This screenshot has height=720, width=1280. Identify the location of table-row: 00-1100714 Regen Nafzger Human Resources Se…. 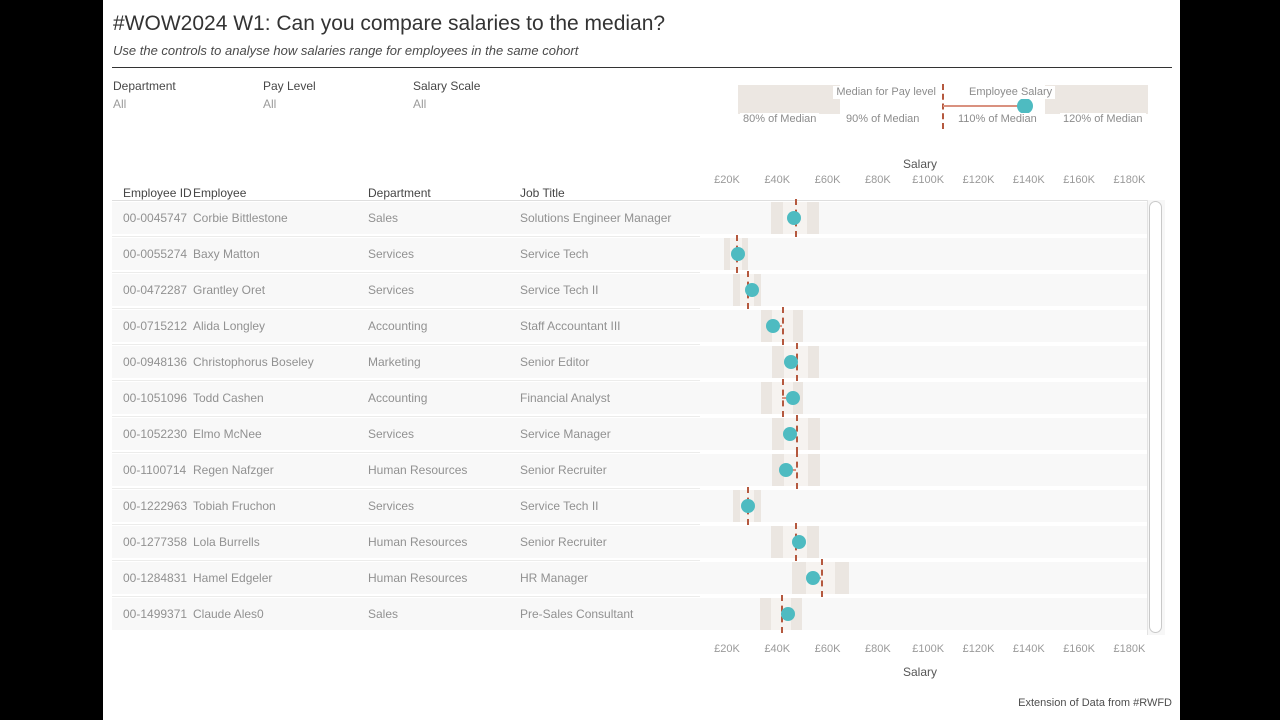
(630, 470).